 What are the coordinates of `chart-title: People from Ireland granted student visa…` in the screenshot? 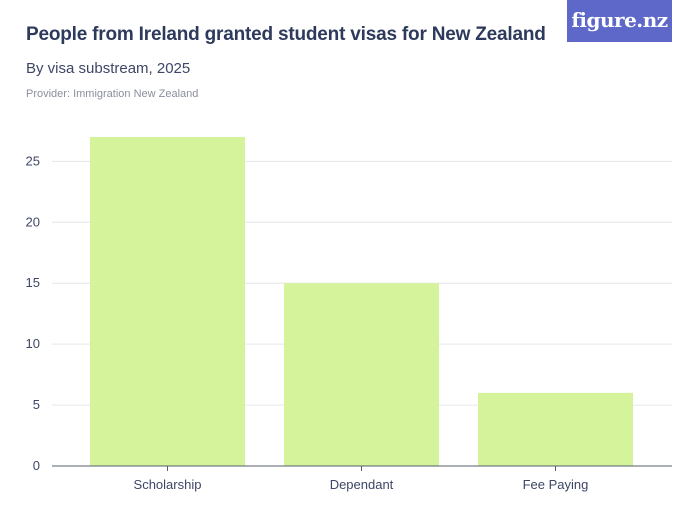 It's located at (286, 34).